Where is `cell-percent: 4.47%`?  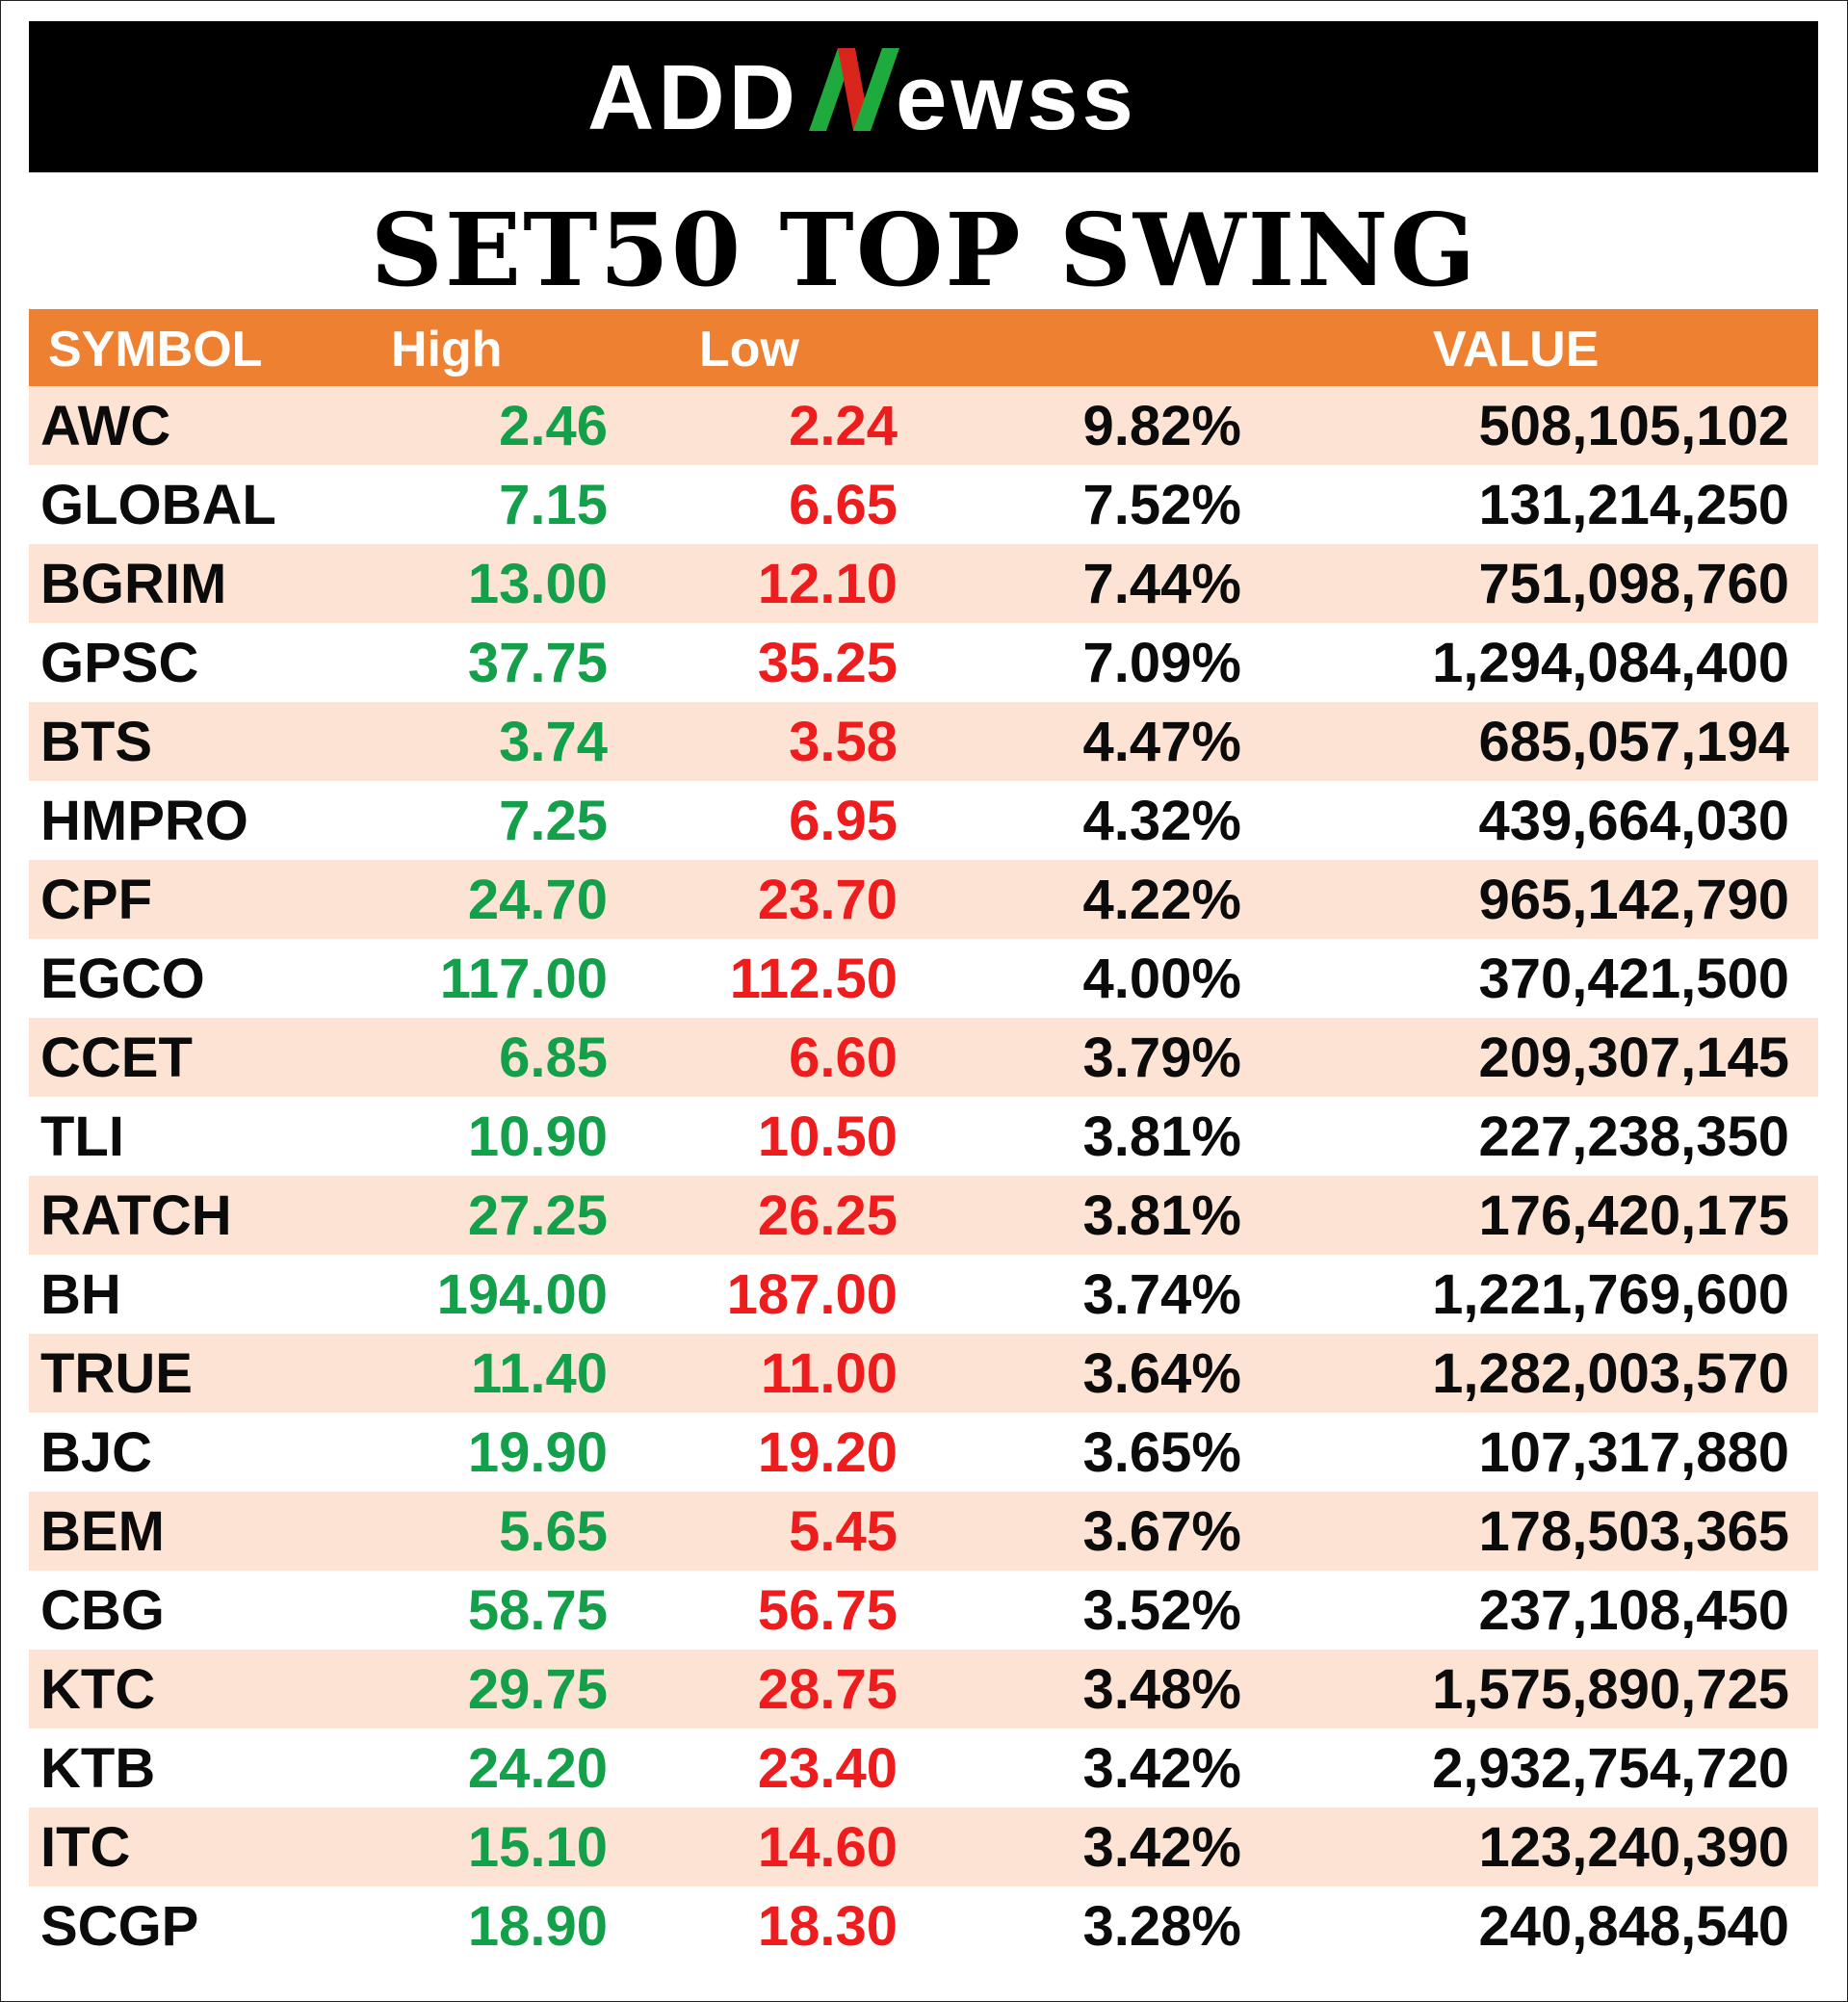
cell-percent: 4.47% is located at coordinates (1161, 742).